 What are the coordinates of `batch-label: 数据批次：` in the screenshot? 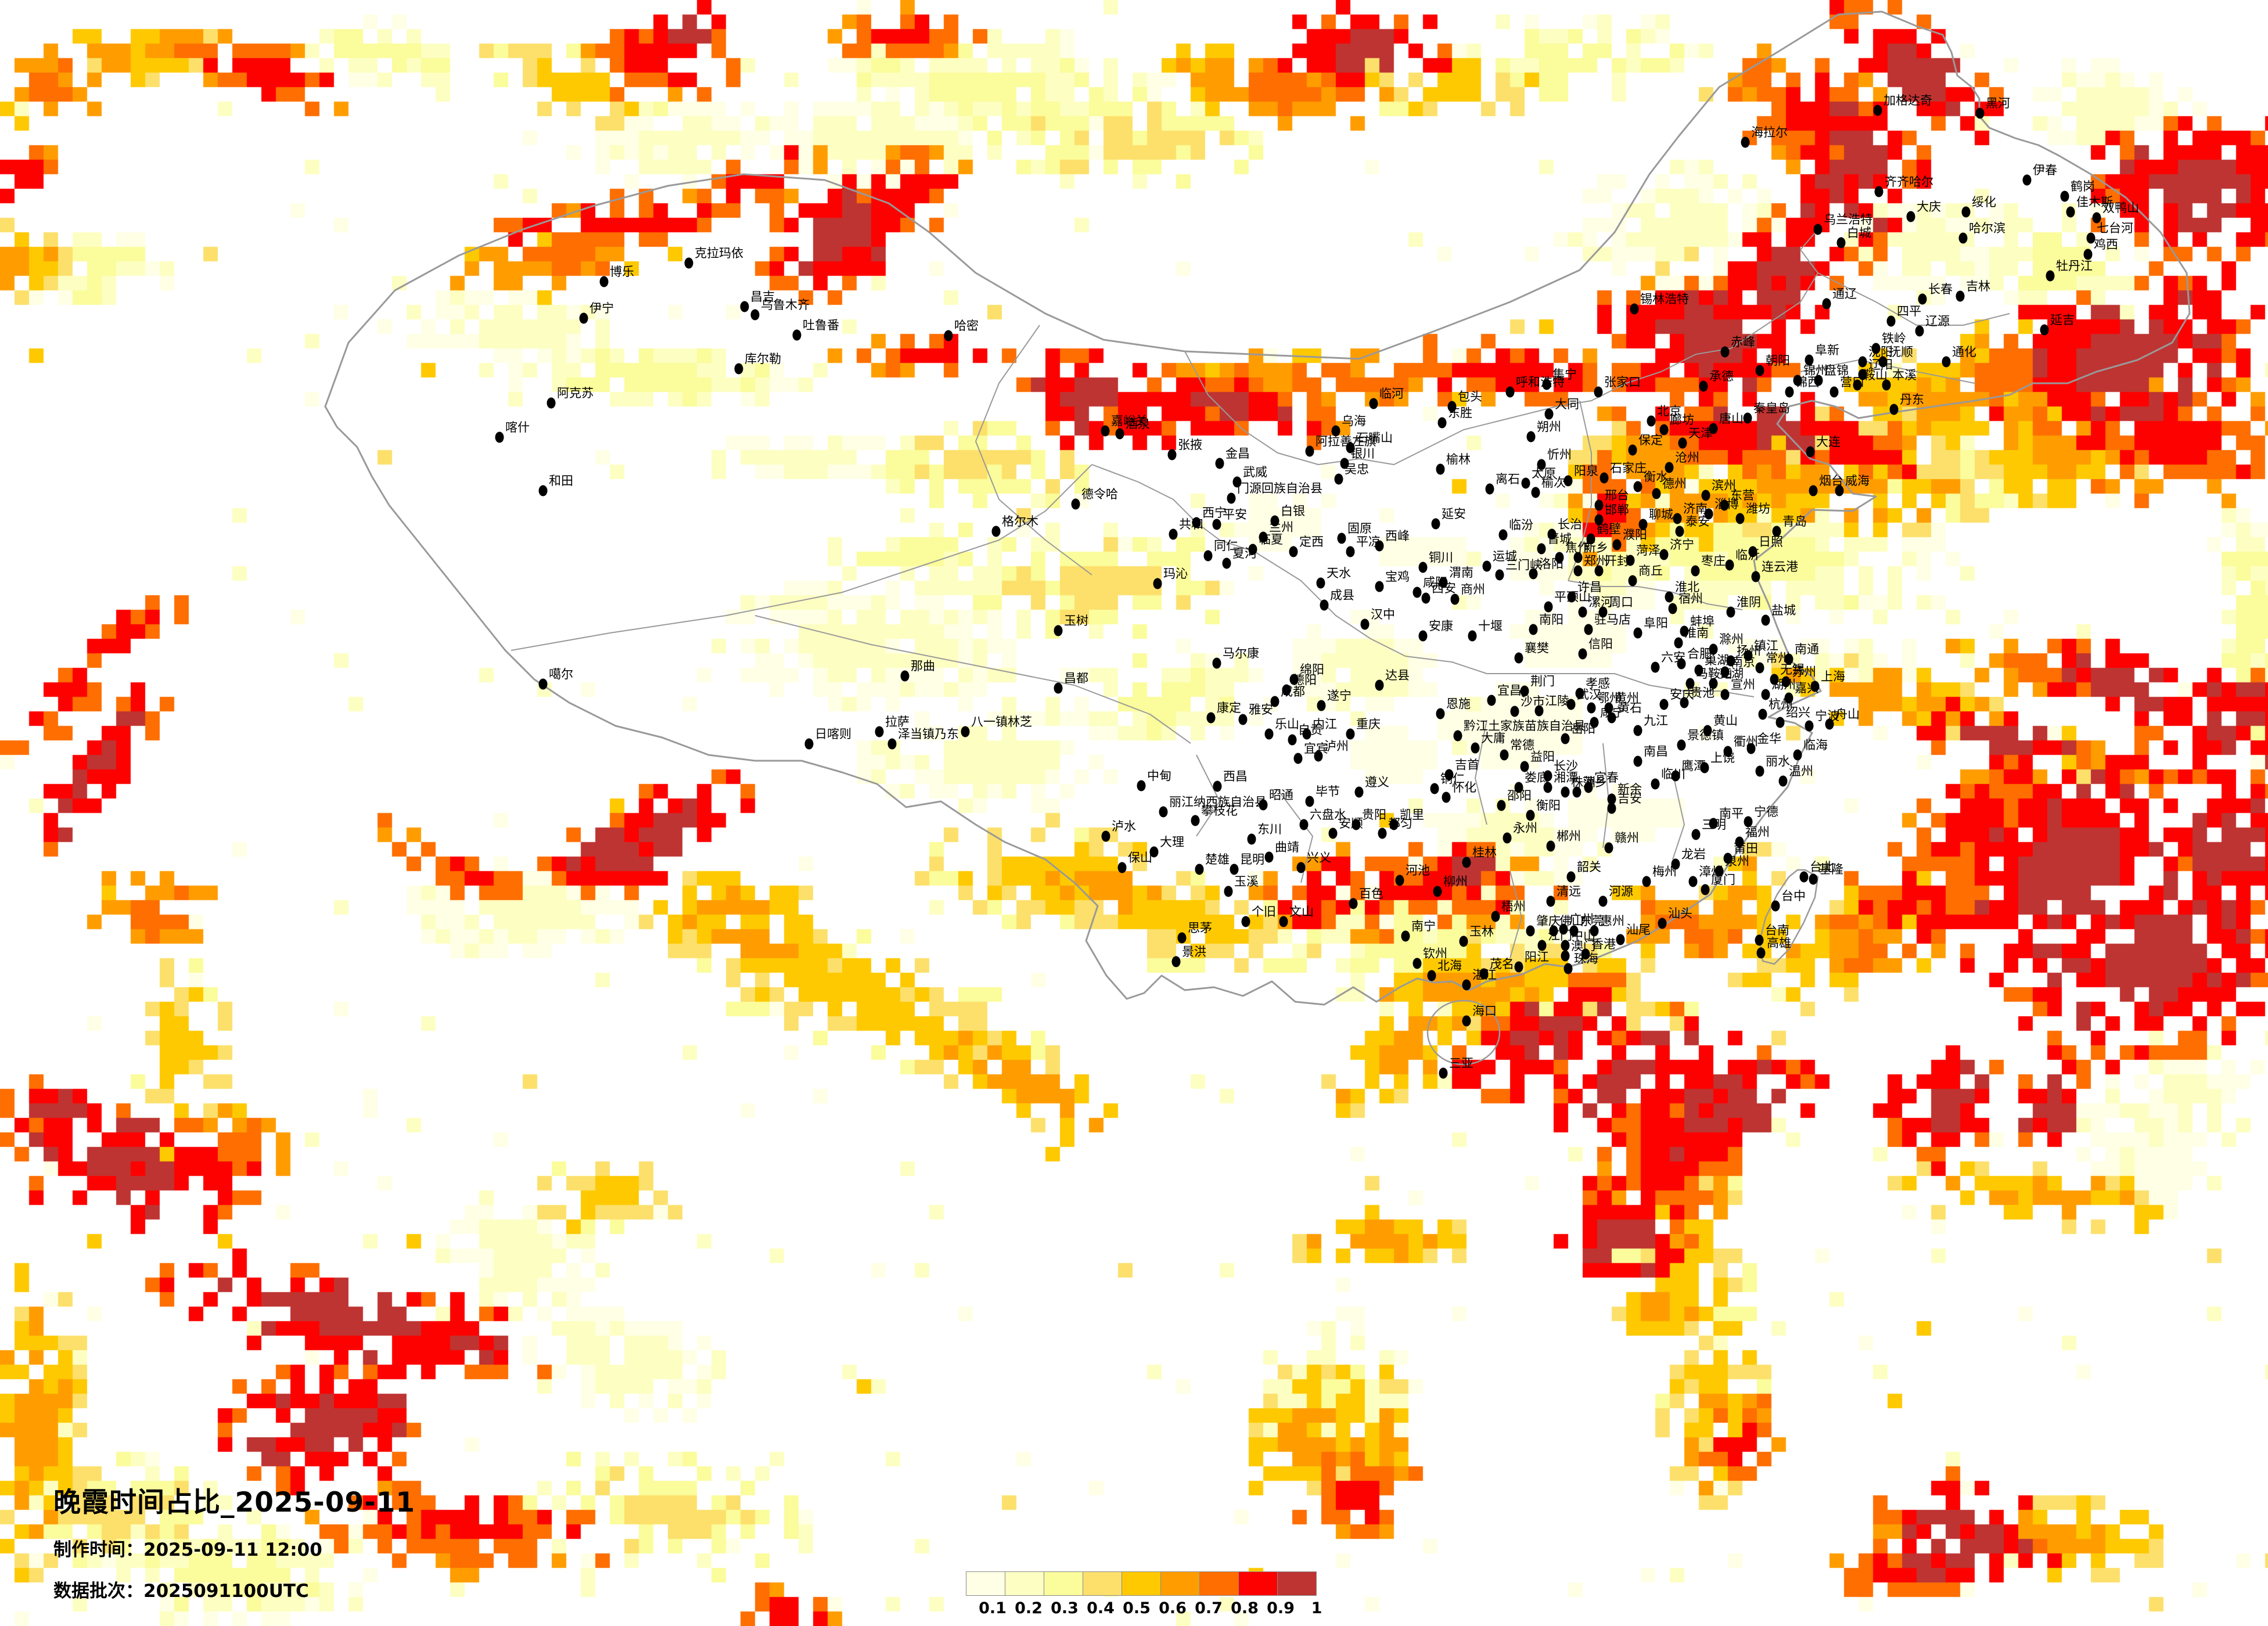 It's located at (98, 1591).